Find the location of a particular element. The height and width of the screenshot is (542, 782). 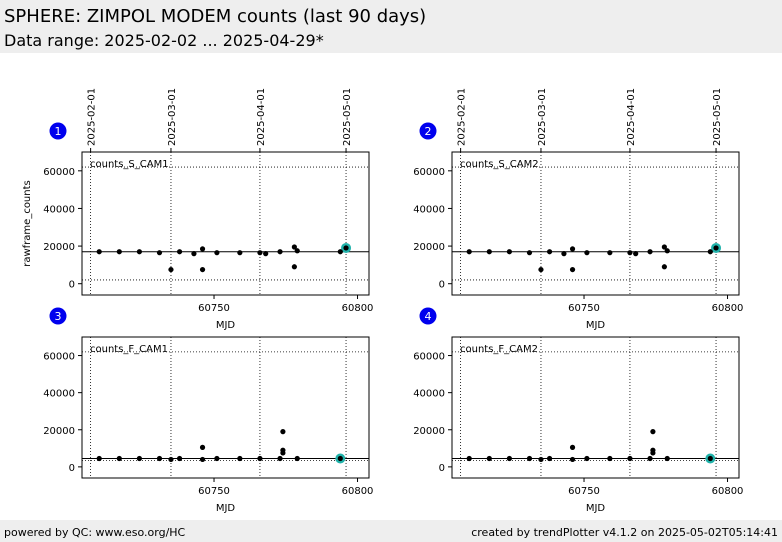

top-date-label: 2025-02-01 is located at coordinates (92, 117).